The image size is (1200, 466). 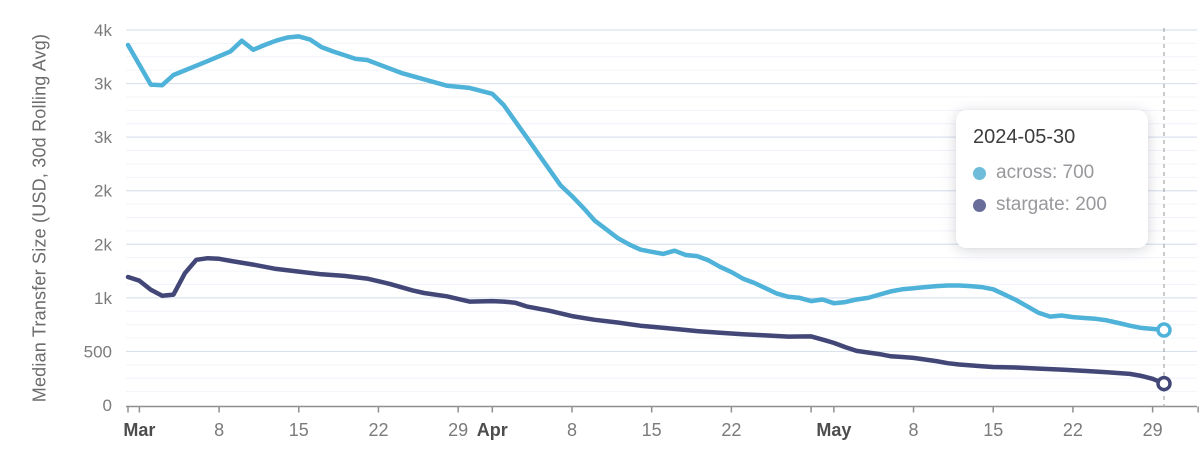 What do you see at coordinates (979, 173) in the screenshot?
I see `across-series-dot-icon` at bounding box center [979, 173].